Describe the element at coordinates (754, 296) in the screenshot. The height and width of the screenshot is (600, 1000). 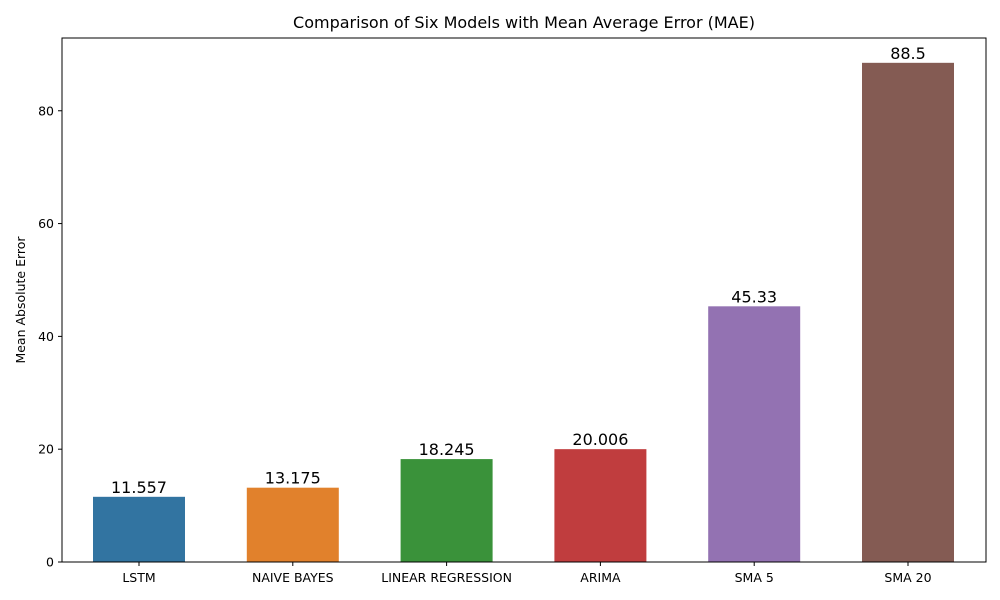
I see `data-label: 45.33` at that location.